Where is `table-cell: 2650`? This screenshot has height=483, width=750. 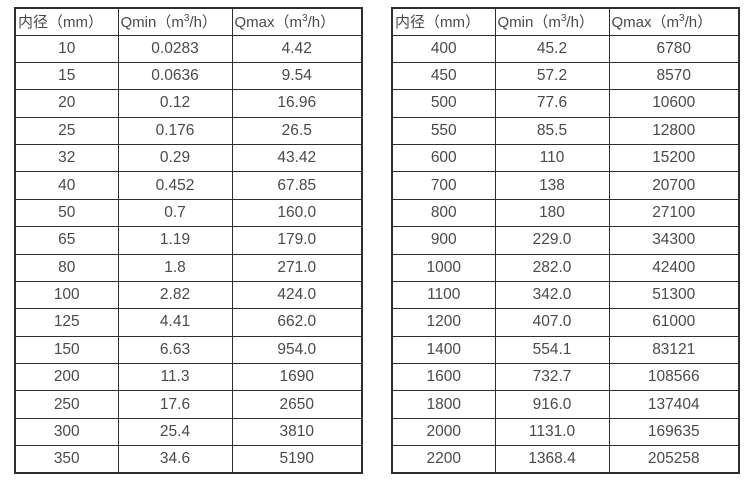 table-cell: 2650 is located at coordinates (297, 404).